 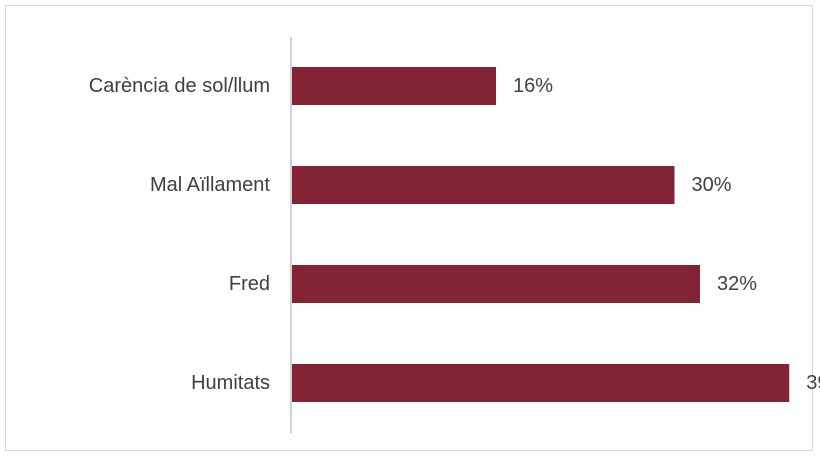 What do you see at coordinates (210, 185) in the screenshot?
I see `category-label-2: Mal Aïllament` at bounding box center [210, 185].